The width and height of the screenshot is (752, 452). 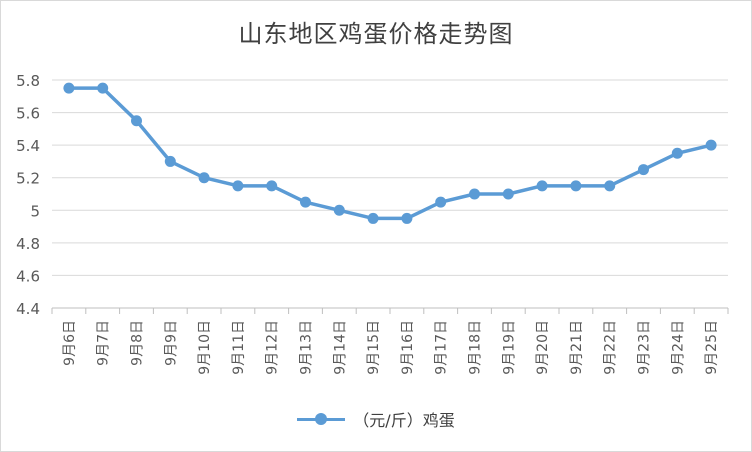 What do you see at coordinates (28, 114) in the screenshot?
I see `y-tick-label: 5.6` at bounding box center [28, 114].